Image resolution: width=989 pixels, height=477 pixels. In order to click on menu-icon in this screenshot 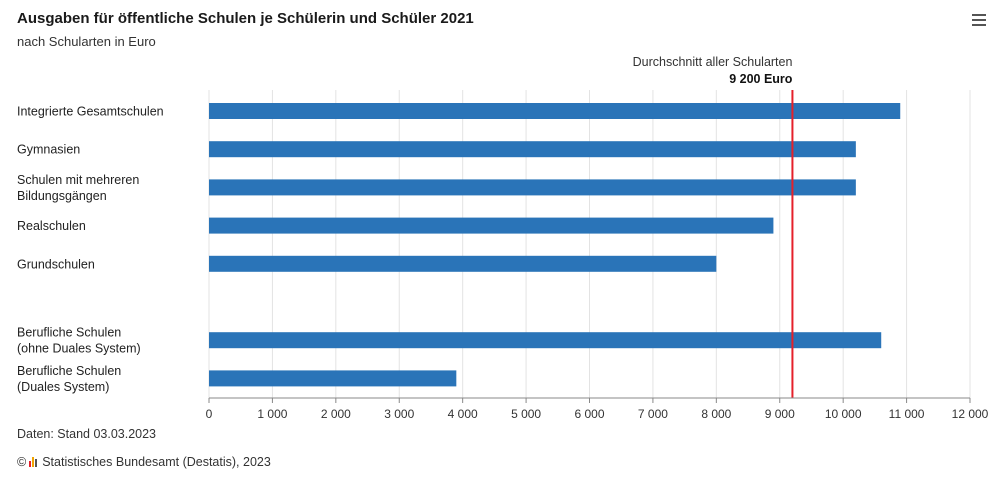, I will do `click(979, 20)`.